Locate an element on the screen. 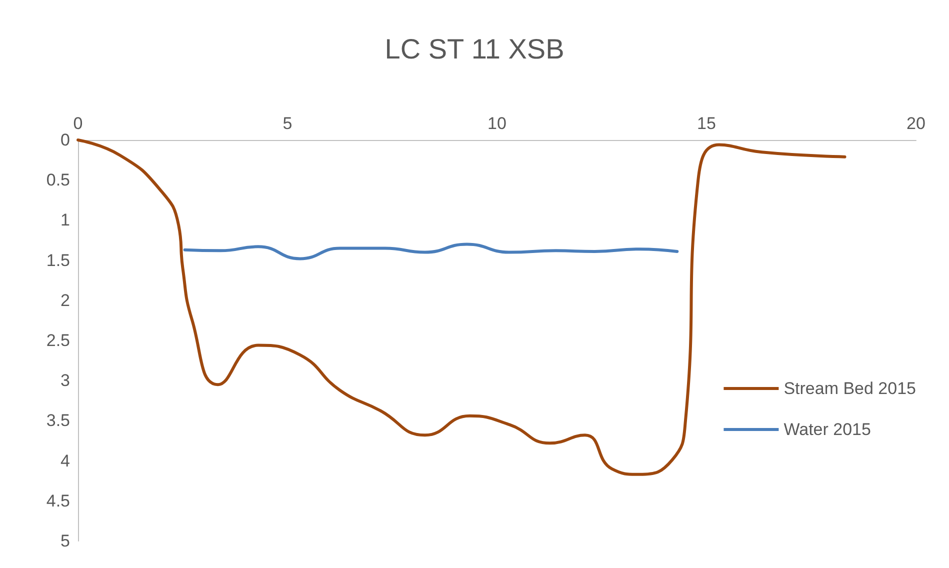 The image size is (949, 568). y-tick-label: 2 is located at coordinates (65, 300).